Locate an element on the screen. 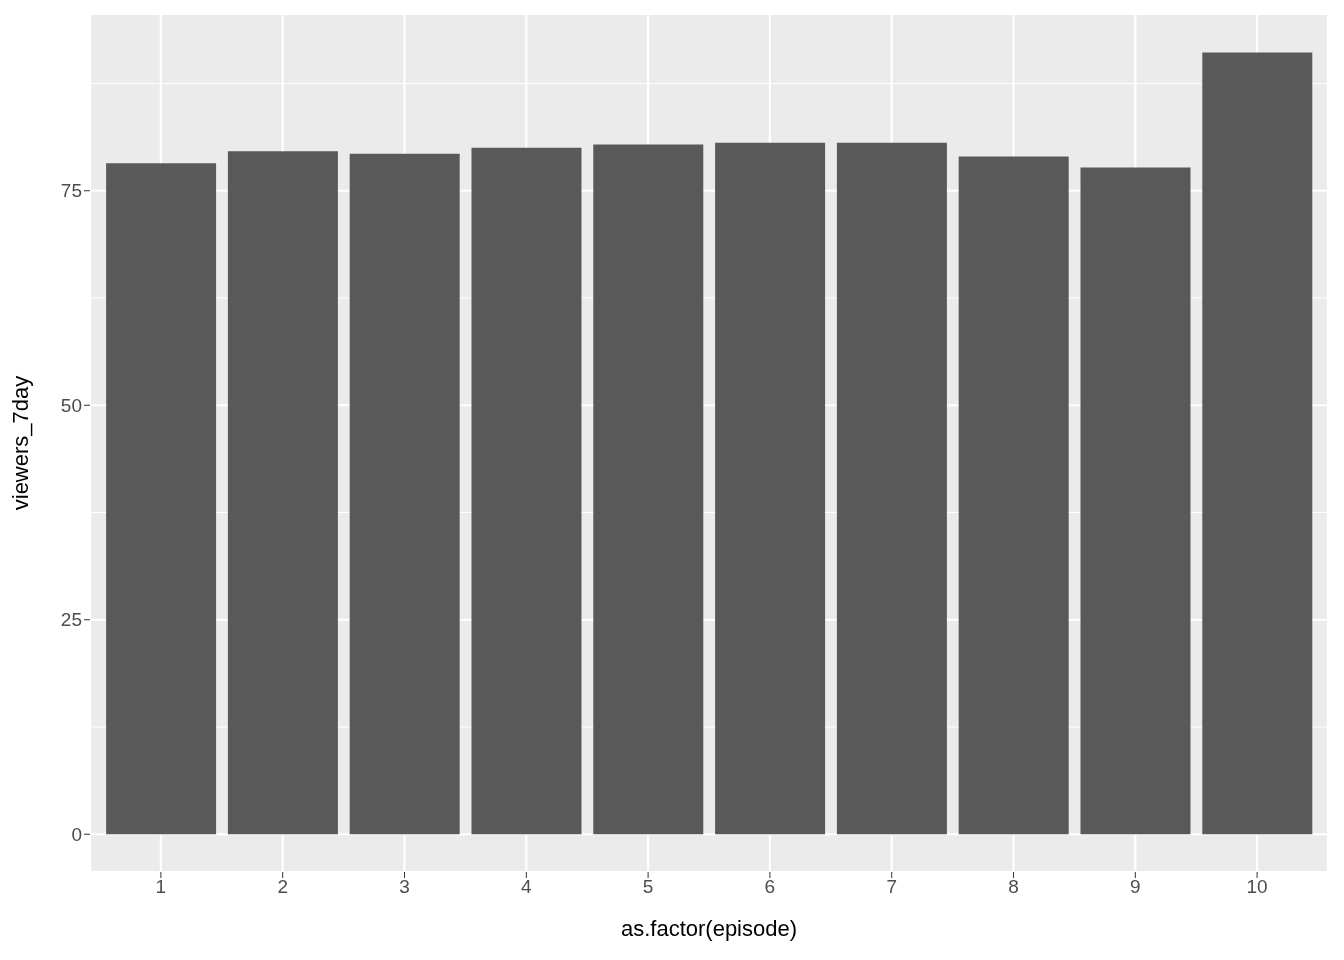 The image size is (1344, 960). y-tick-label: 0 is located at coordinates (76, 834).